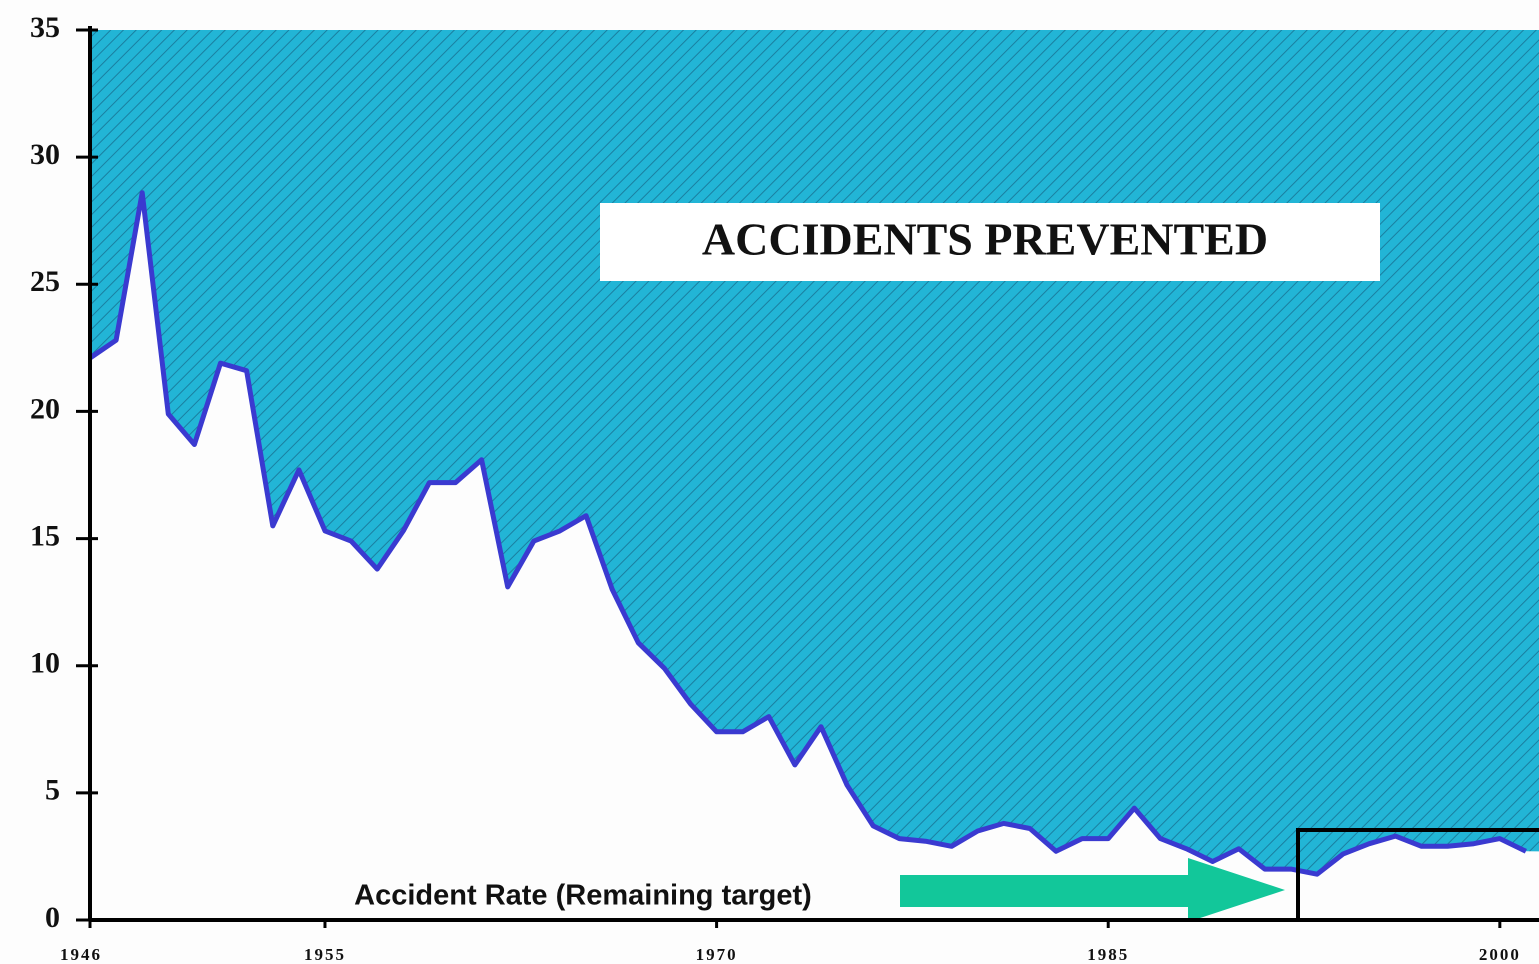 This screenshot has height=964, width=1539. What do you see at coordinates (45, 408) in the screenshot?
I see `y-tick-label: 20` at bounding box center [45, 408].